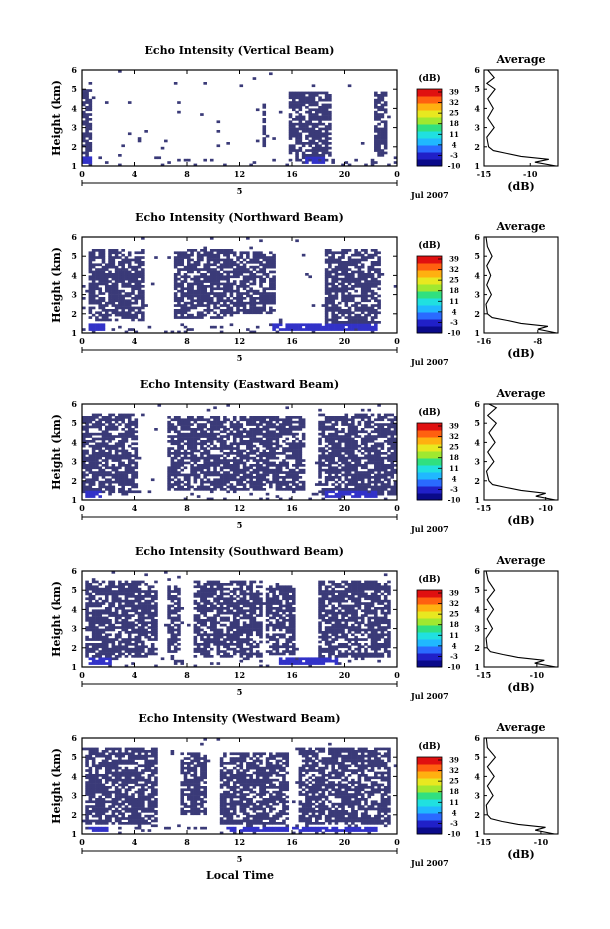 This screenshot has width=610, height=929. Describe the element at coordinates (187, 508) in the screenshot. I see `x-tick-label: 8` at that location.